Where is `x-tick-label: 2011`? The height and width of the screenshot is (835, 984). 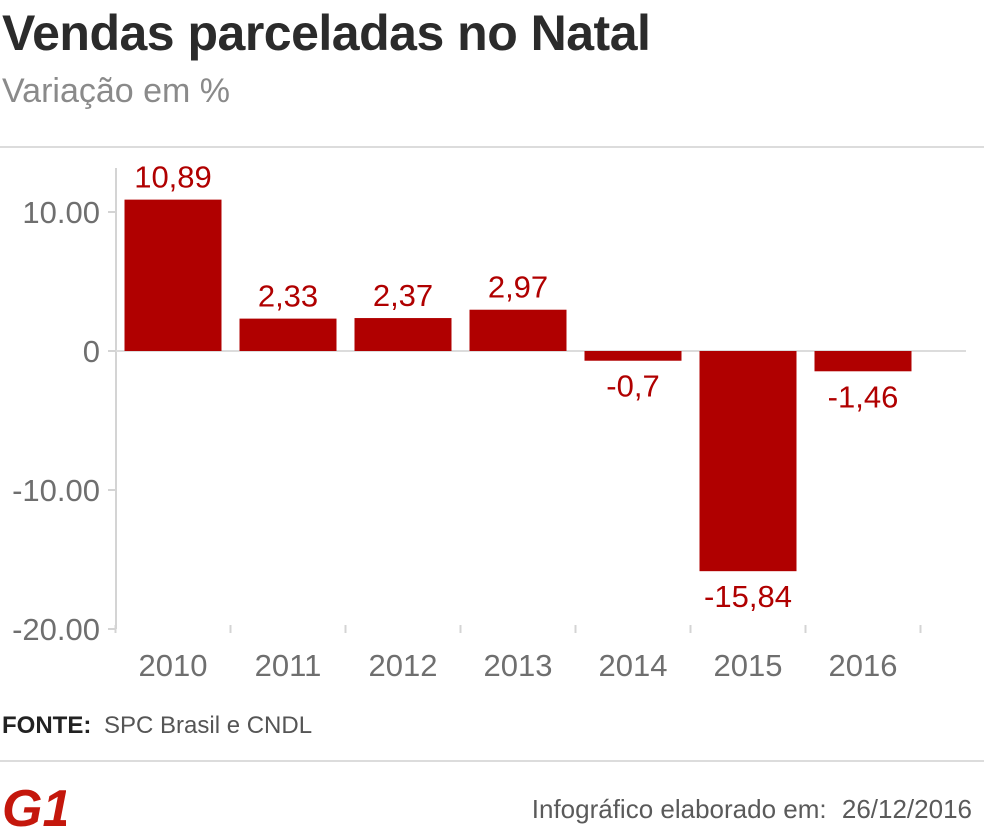 x-tick-label: 2011 is located at coordinates (288, 665).